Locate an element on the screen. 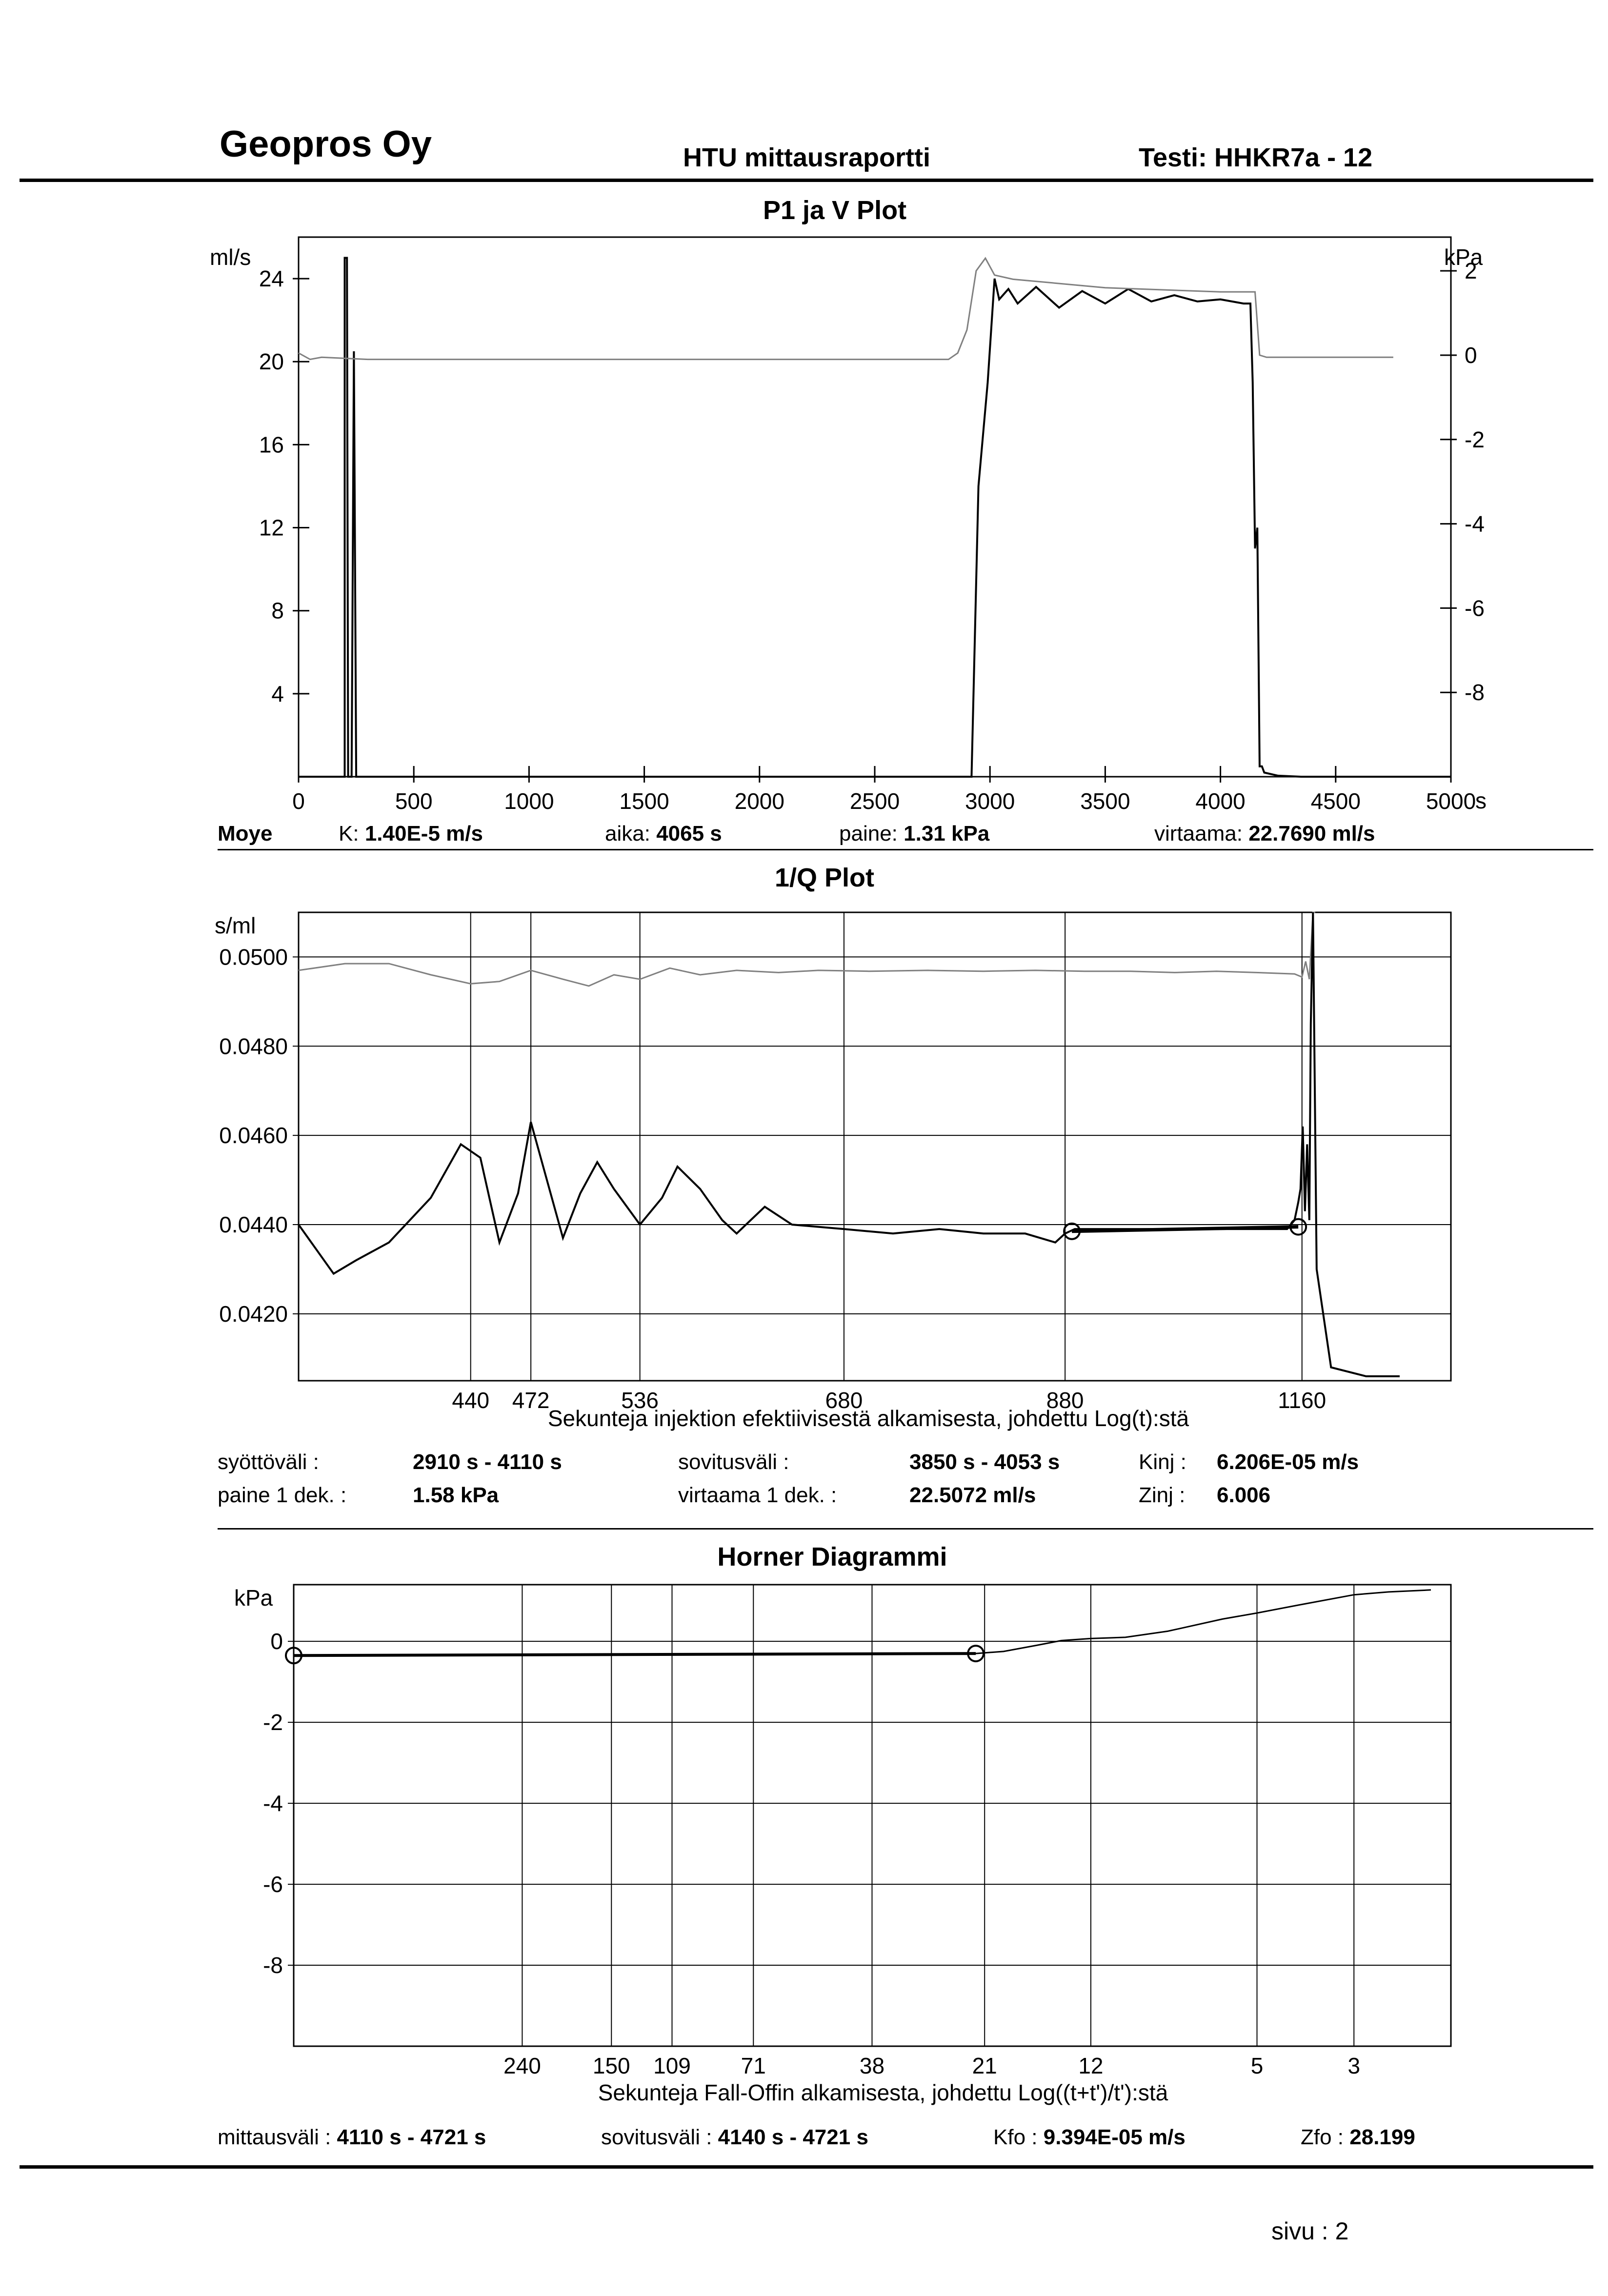 This screenshot has width=1608, height=2296. plot1-method: Moye is located at coordinates (245, 834).